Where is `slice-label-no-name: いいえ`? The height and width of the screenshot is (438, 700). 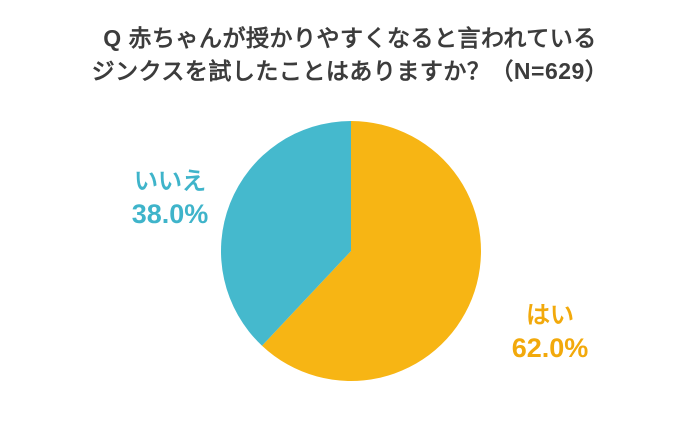
slice-label-no-name: いいえ is located at coordinates (170, 181).